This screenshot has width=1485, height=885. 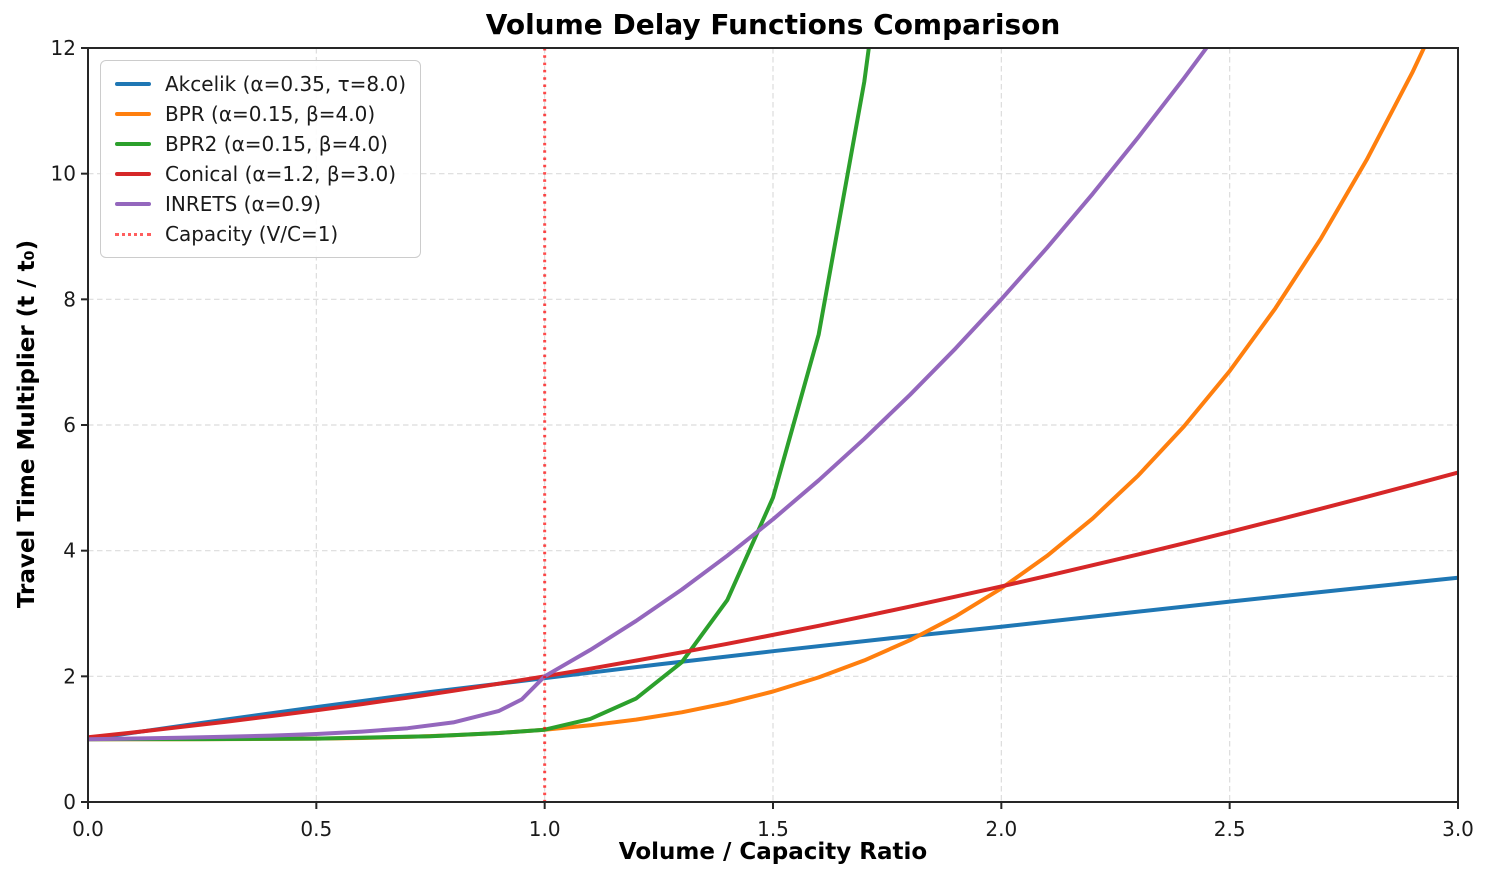 What do you see at coordinates (63, 174) in the screenshot?
I see `y-tick-label: 10` at bounding box center [63, 174].